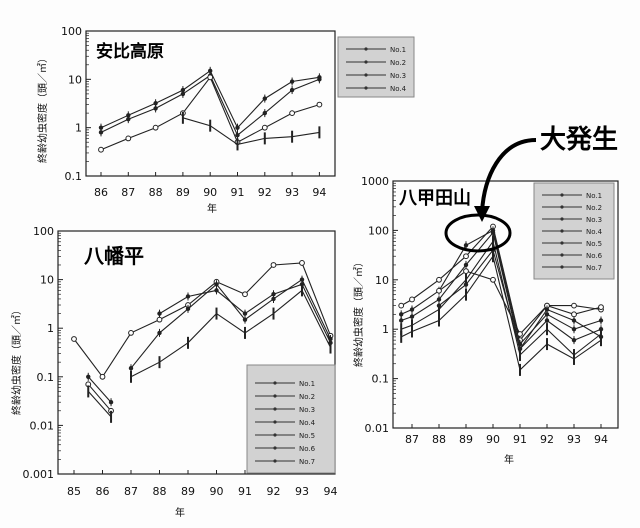 Image resolution: width=640 pixels, height=528 pixels. I want to click on x-tick-label: 89, so click(466, 439).